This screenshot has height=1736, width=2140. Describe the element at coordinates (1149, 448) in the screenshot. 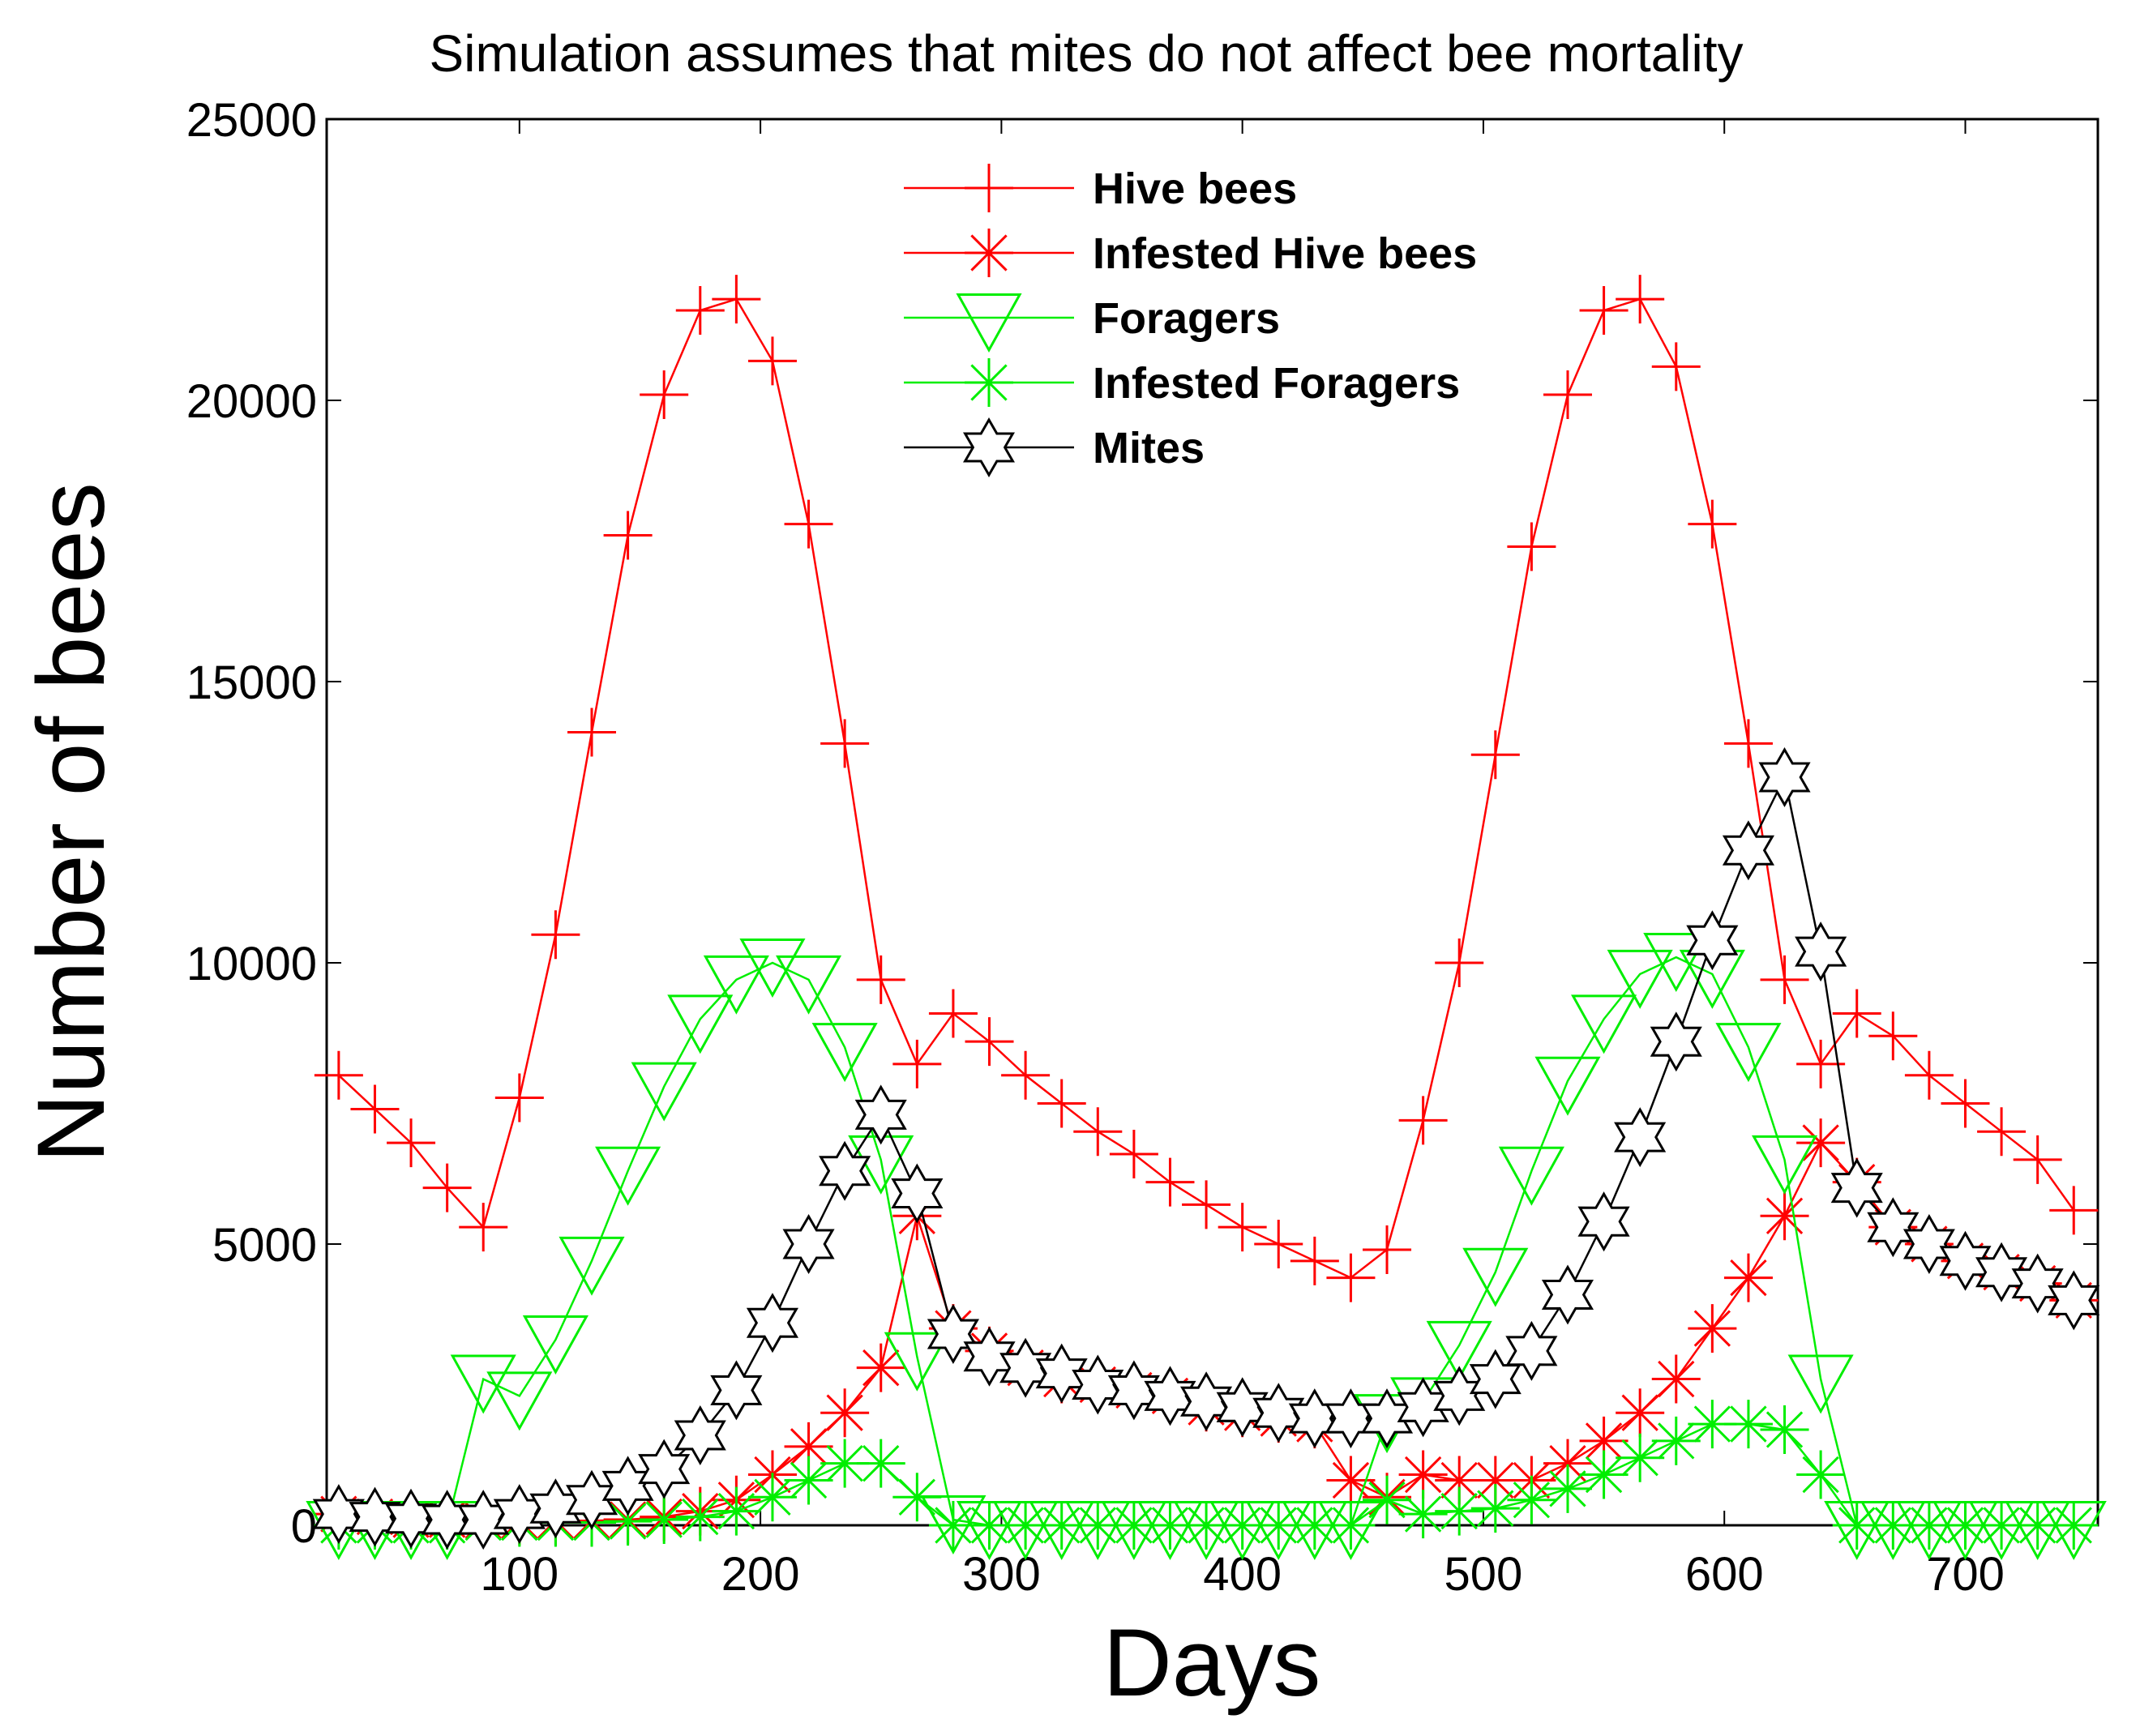

I see `legend-label: Mites` at that location.